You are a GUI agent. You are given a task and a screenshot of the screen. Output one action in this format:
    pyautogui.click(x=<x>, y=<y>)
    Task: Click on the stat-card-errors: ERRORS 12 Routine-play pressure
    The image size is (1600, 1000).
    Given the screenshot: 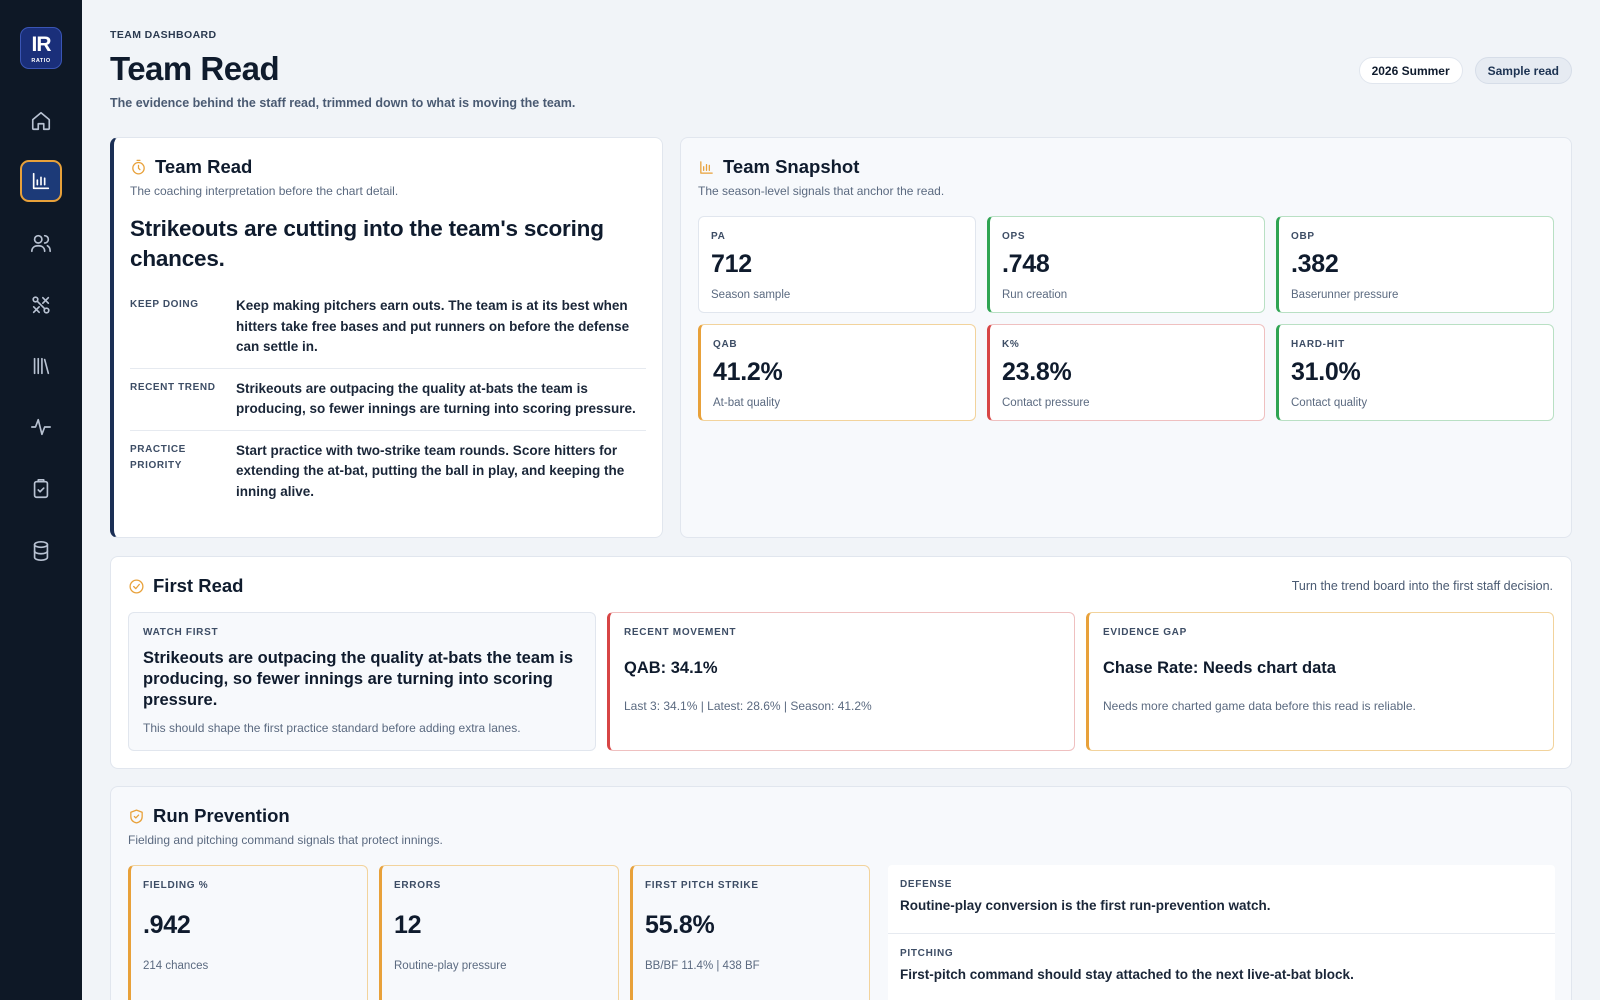 What is the action you would take?
    pyautogui.click(x=499, y=932)
    